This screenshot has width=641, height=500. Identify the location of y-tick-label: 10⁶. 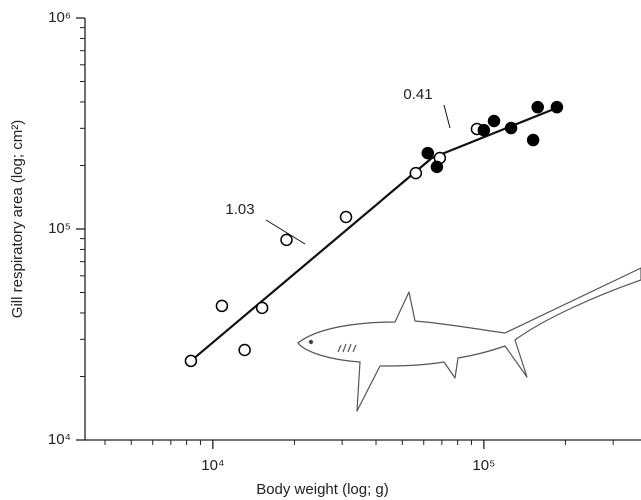
(59, 17).